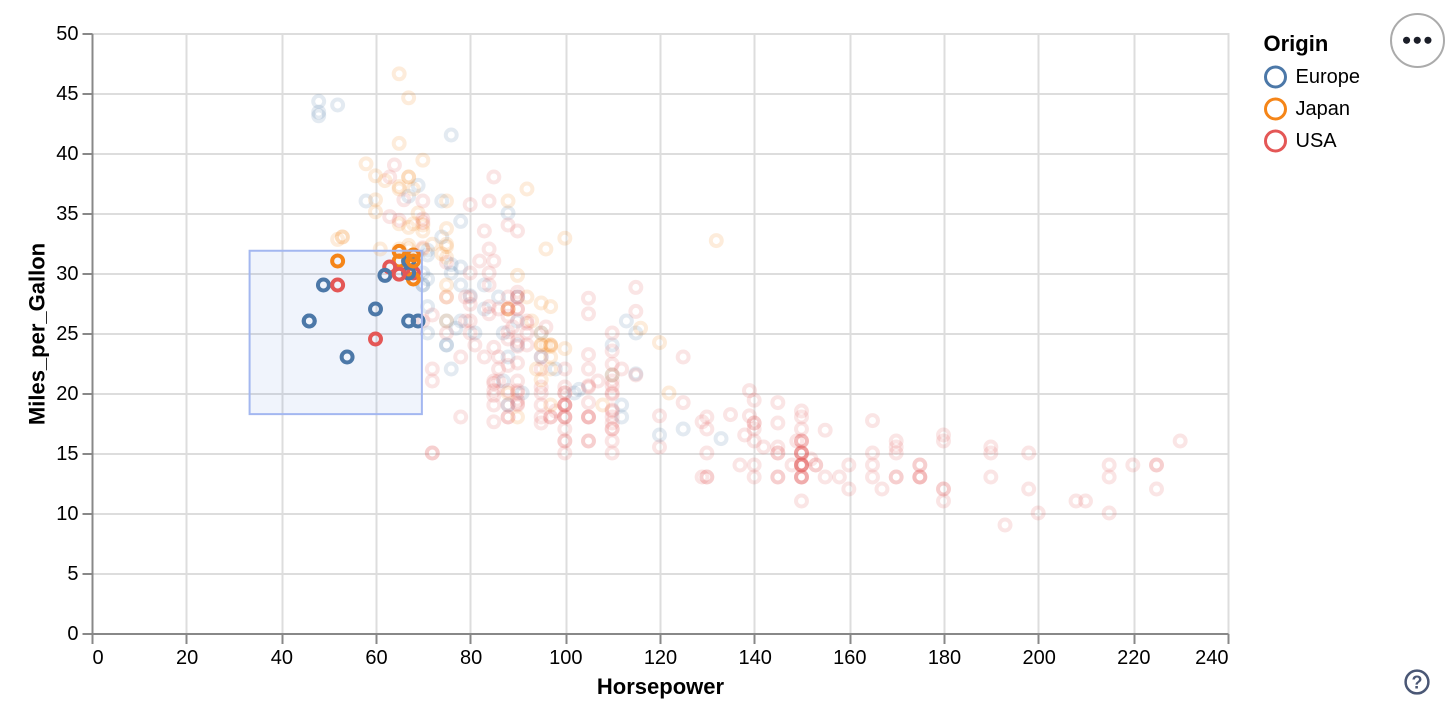 This screenshot has height=712, width=1454. Describe the element at coordinates (565, 658) in the screenshot. I see `svg-text: 100` at that location.